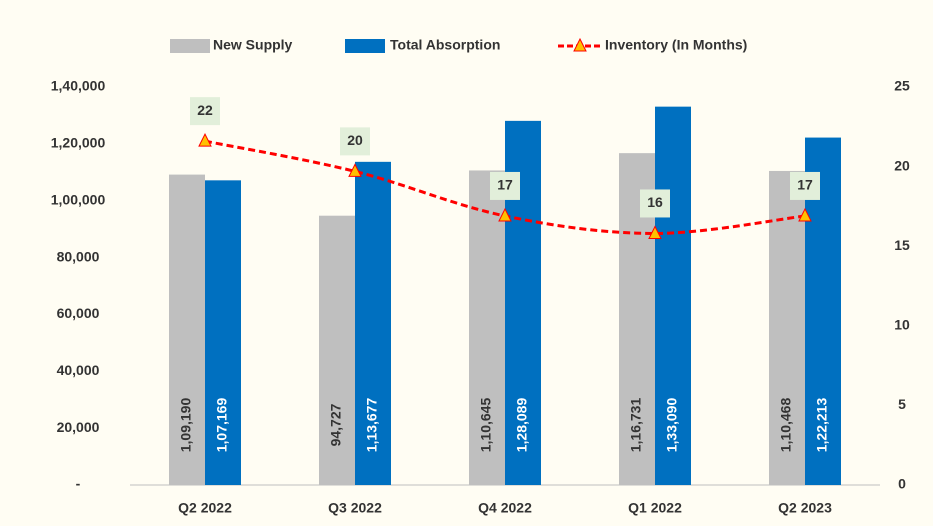  Describe the element at coordinates (78, 199) in the screenshot. I see `y-tick-label: 1,00,000` at that location.